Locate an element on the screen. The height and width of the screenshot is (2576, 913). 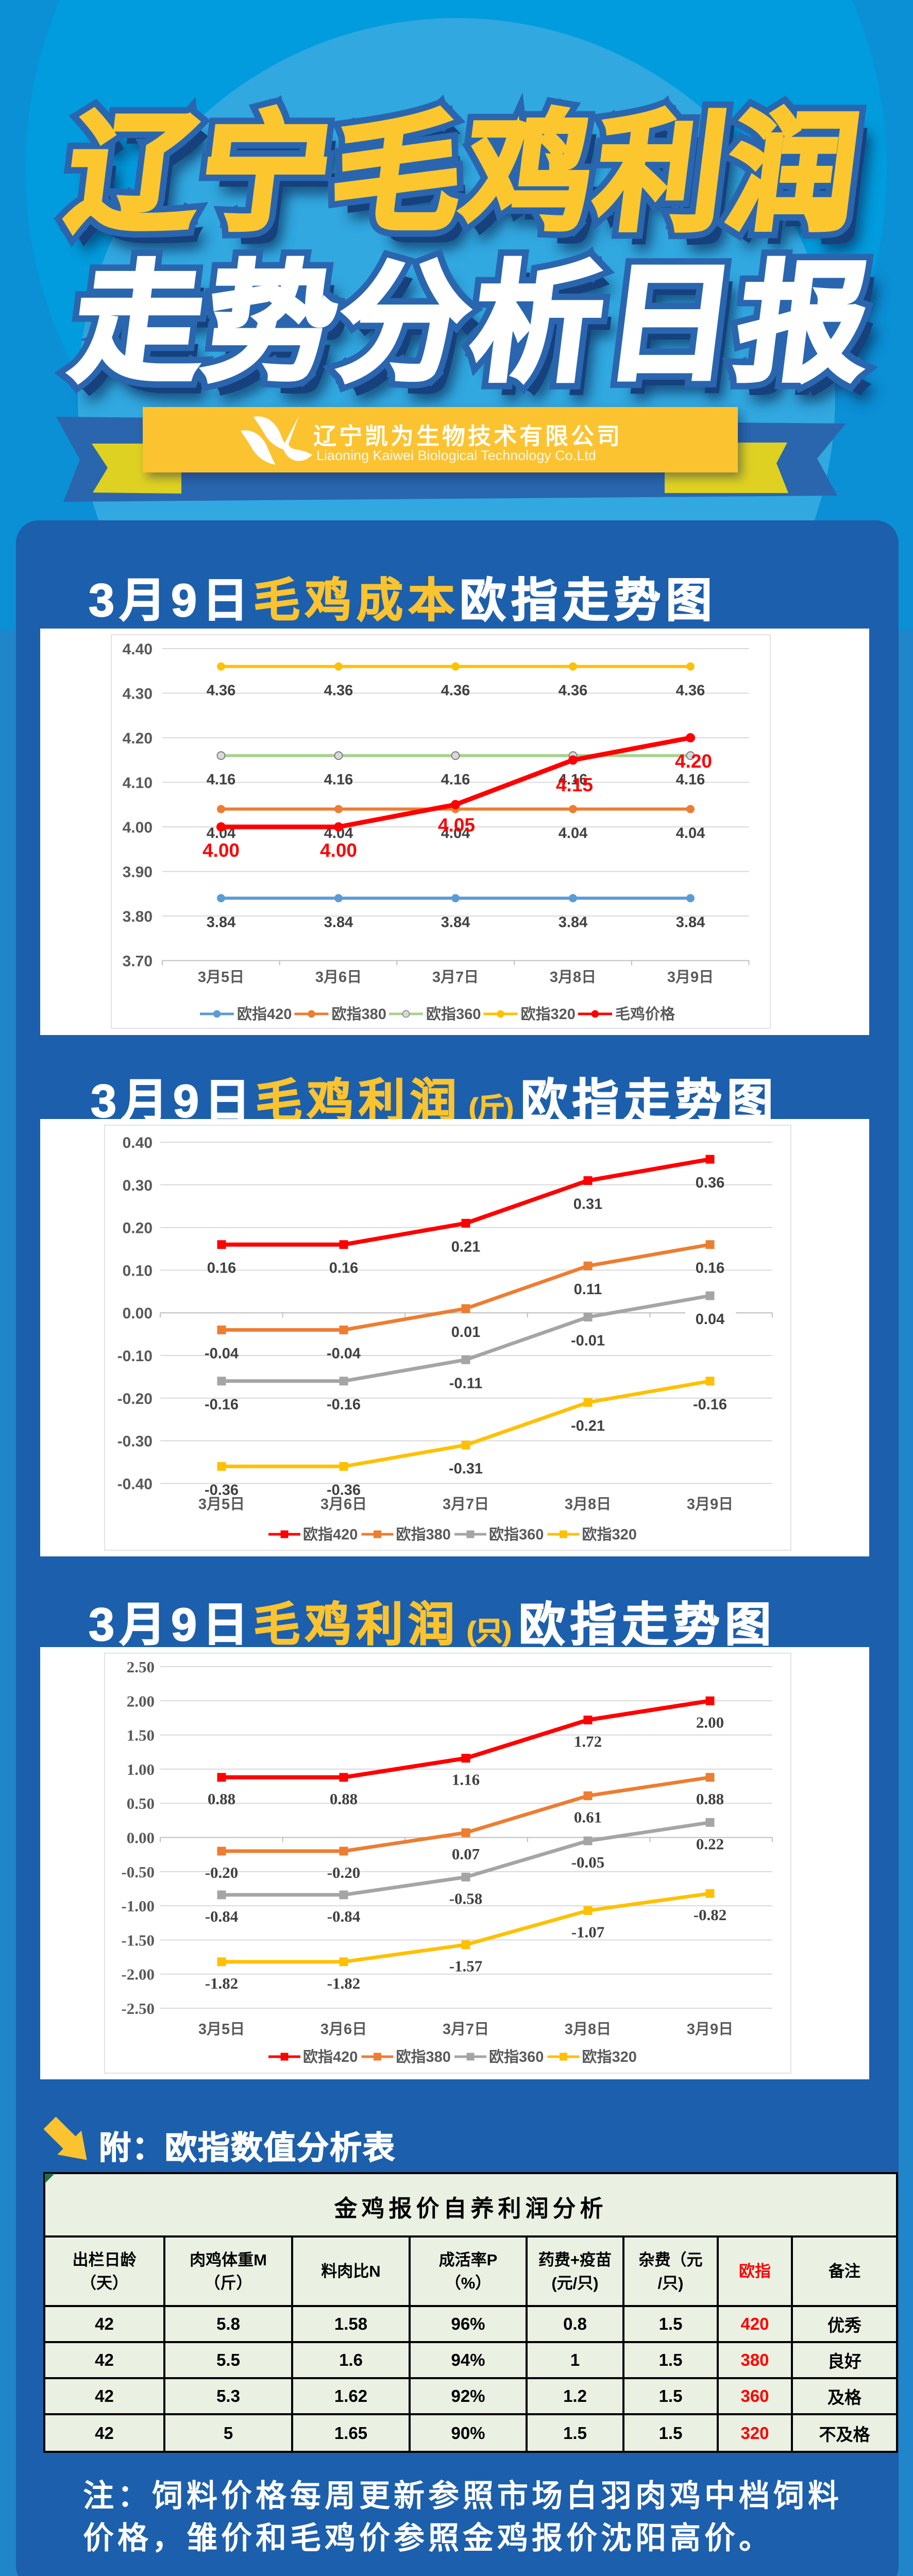
svg-text: 2.50 is located at coordinates (141, 1667).